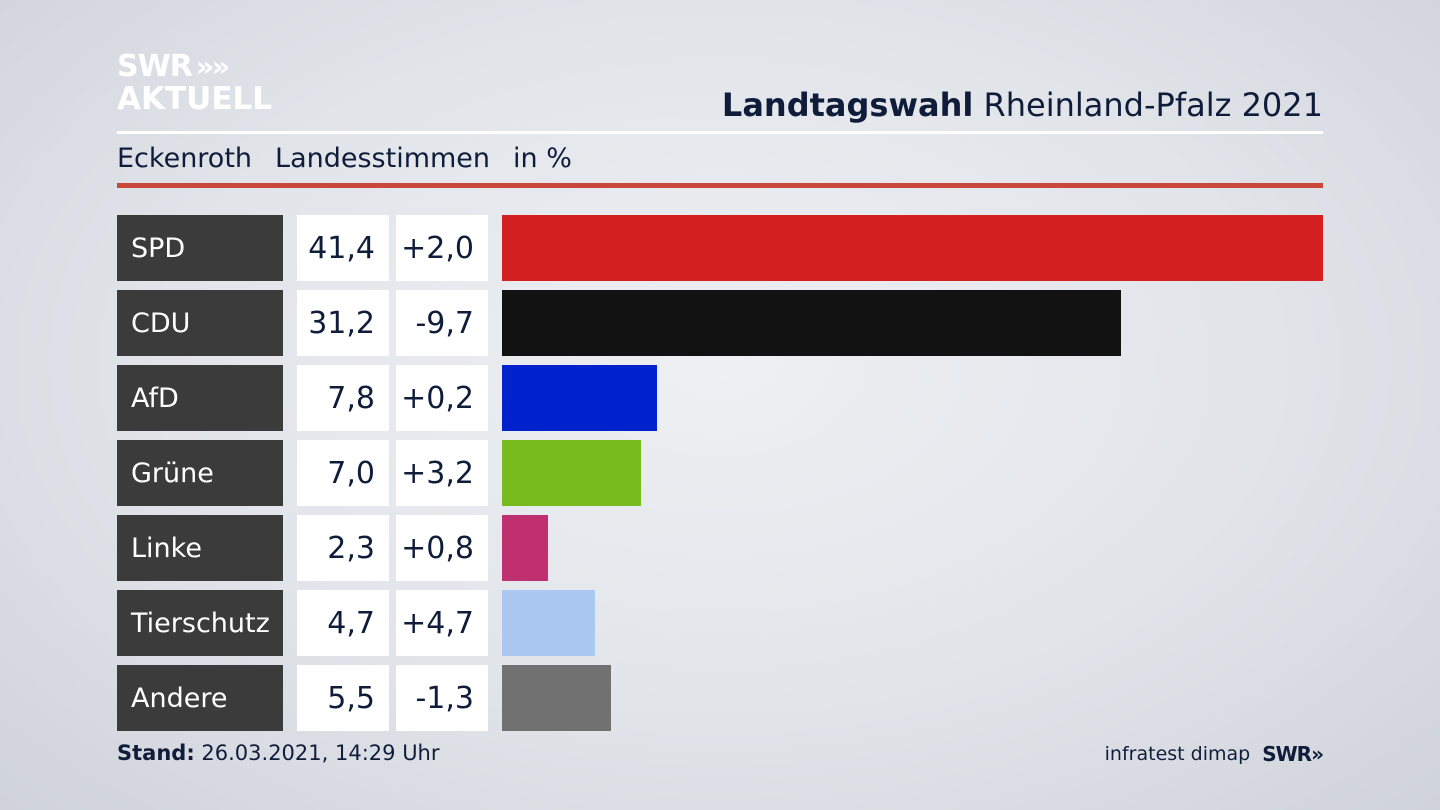  I want to click on vote-share-label: 4,7, so click(343, 623).